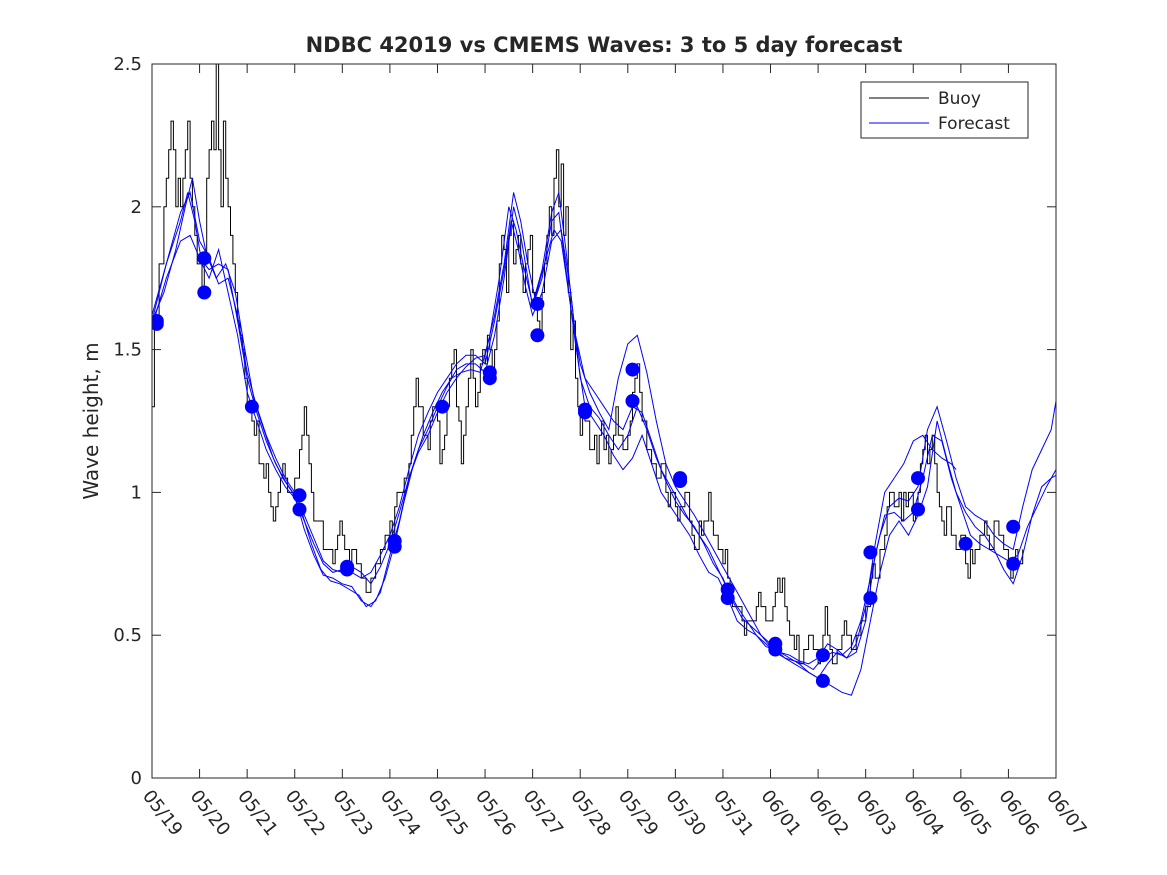 The width and height of the screenshot is (1167, 875). I want to click on y-tick-label: 1, so click(136, 492).